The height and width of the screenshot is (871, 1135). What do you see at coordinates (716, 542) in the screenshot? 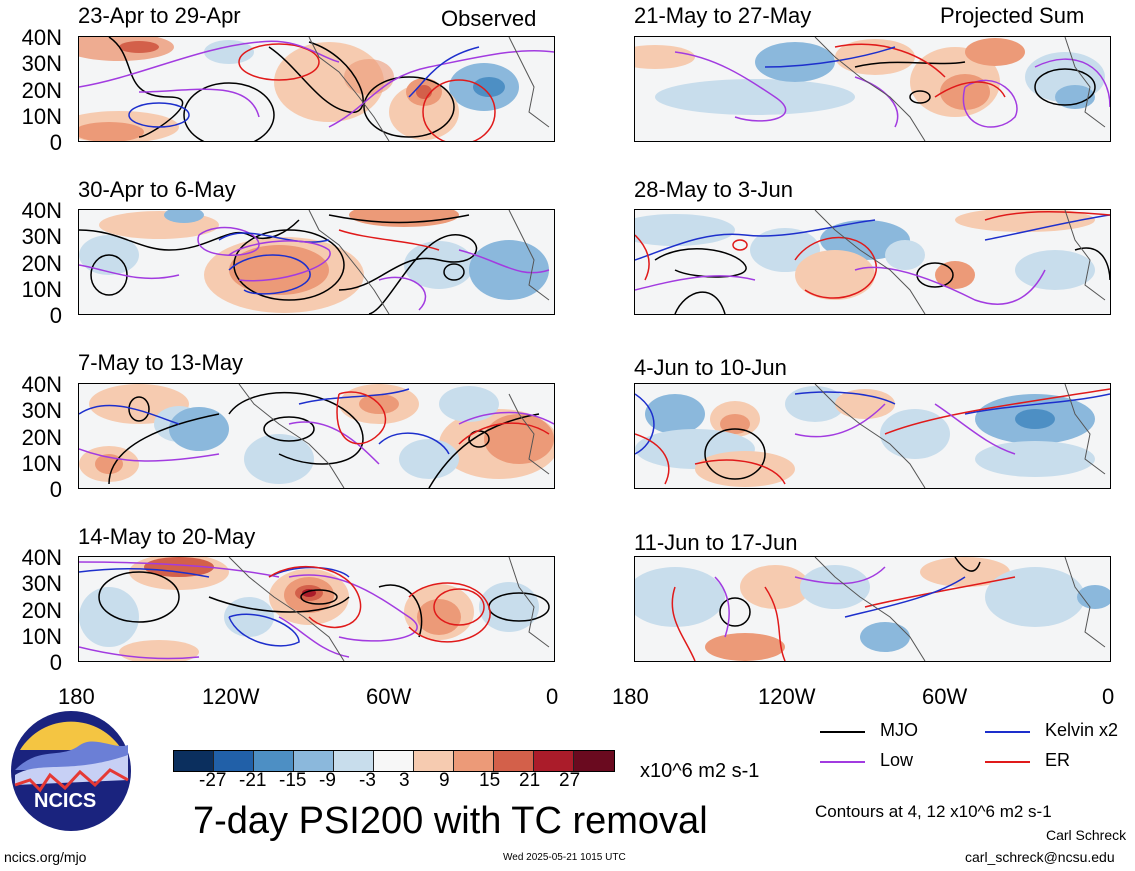
I see `panel-title-8: 11-Jun to 17-Jun` at bounding box center [716, 542].